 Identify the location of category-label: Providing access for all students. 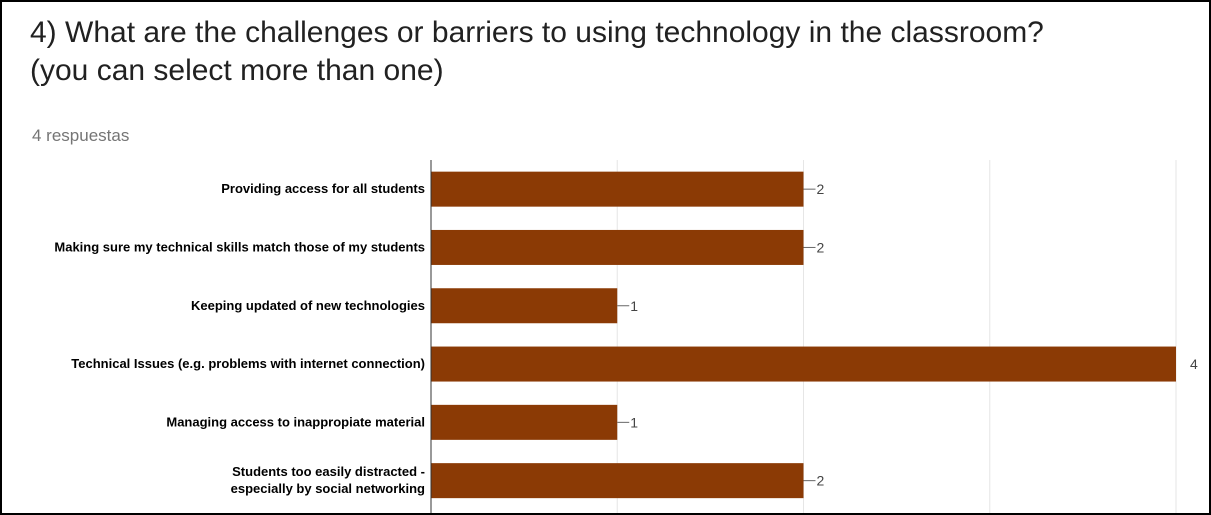
(323, 188).